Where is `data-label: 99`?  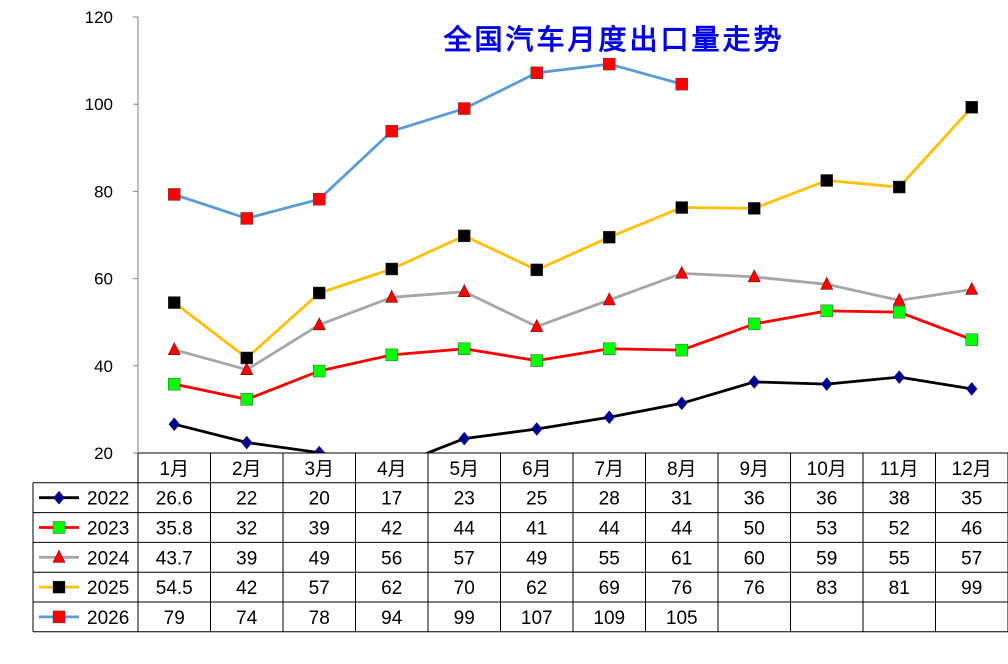
data-label: 99 is located at coordinates (464, 618).